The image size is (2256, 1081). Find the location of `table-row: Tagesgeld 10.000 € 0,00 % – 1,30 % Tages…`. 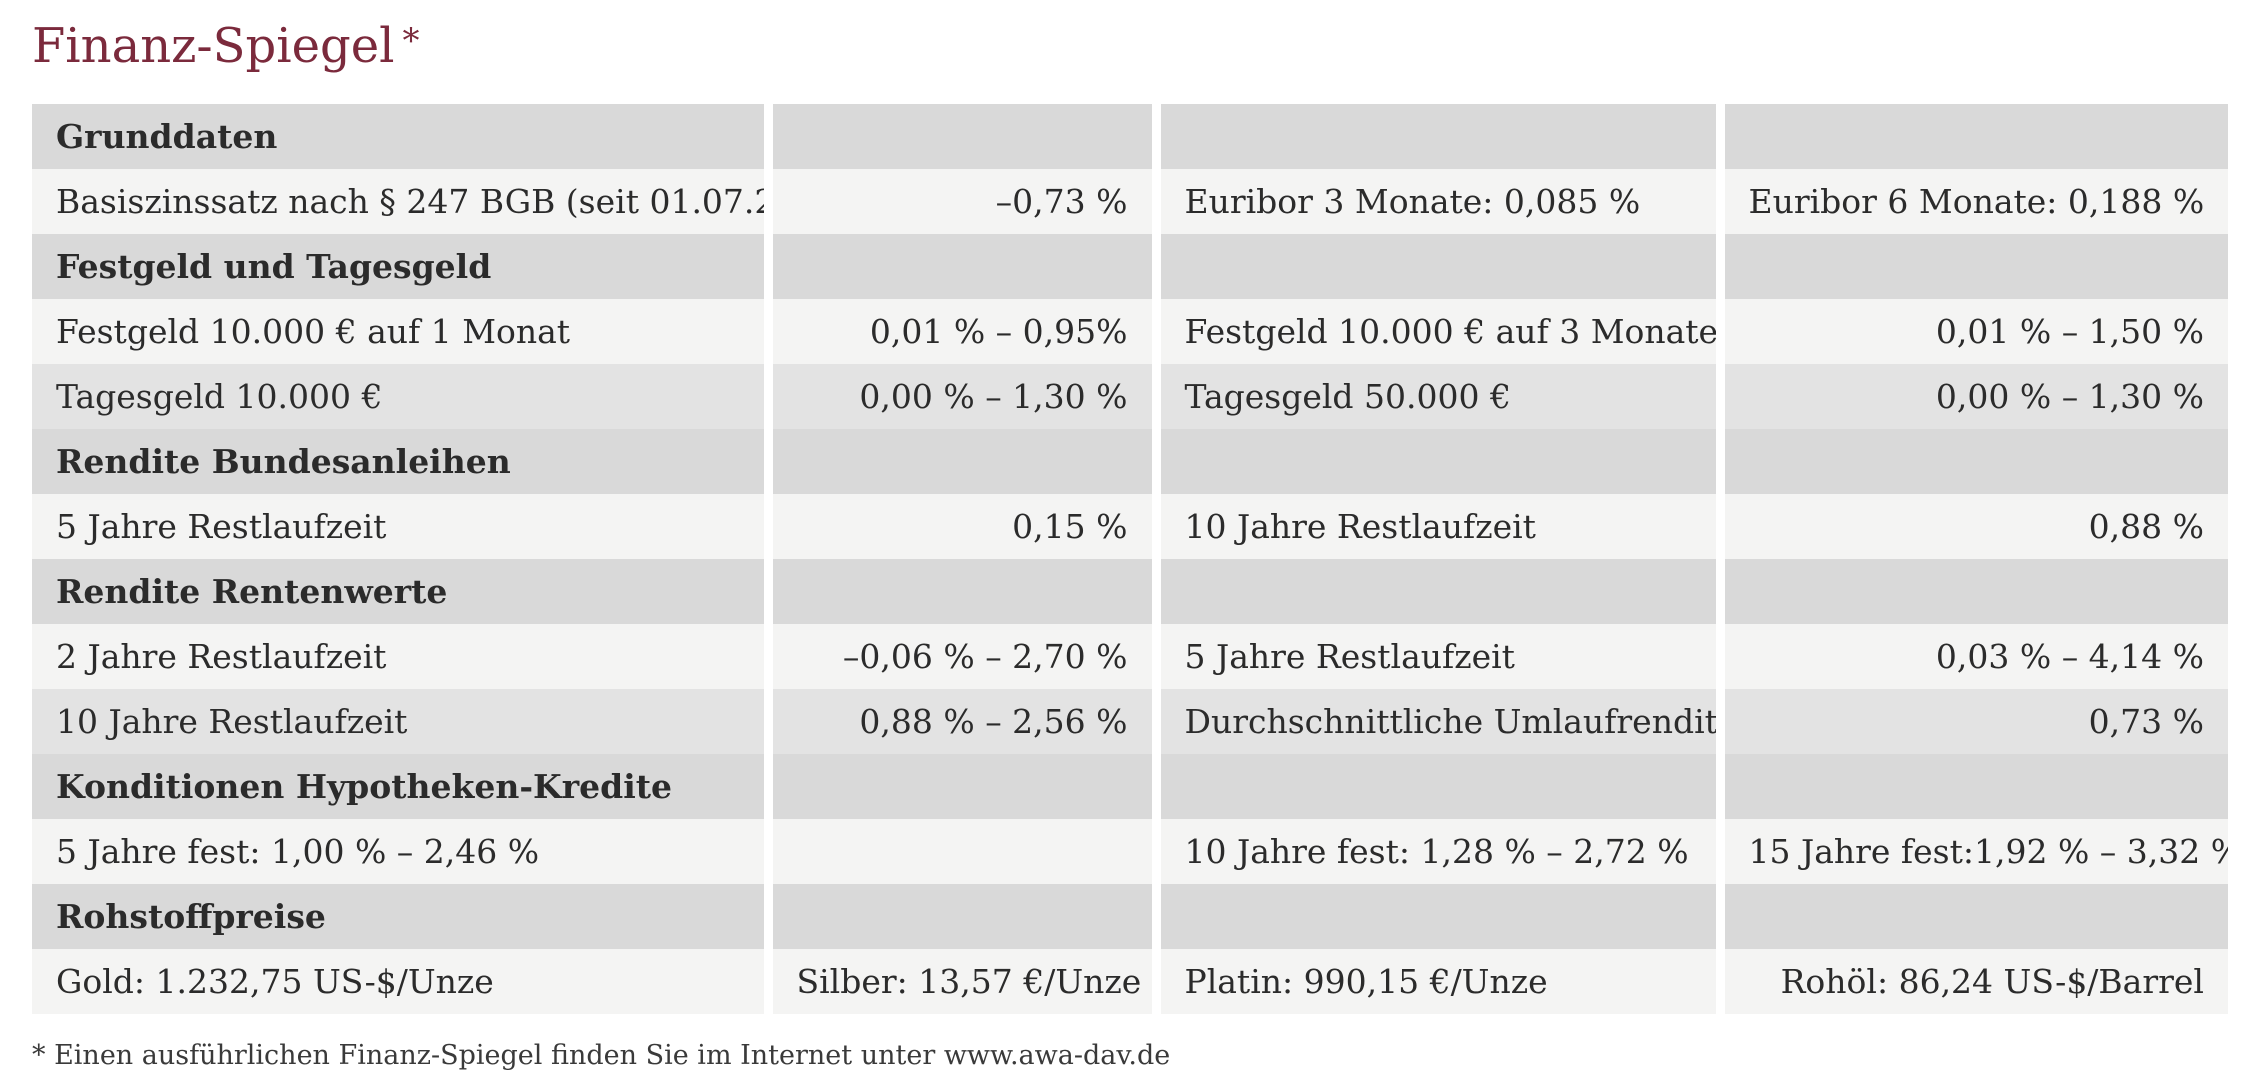

table-row: Tagesgeld 10.000 € 0,00 % – 1,30 % Tages… is located at coordinates (1130, 396).